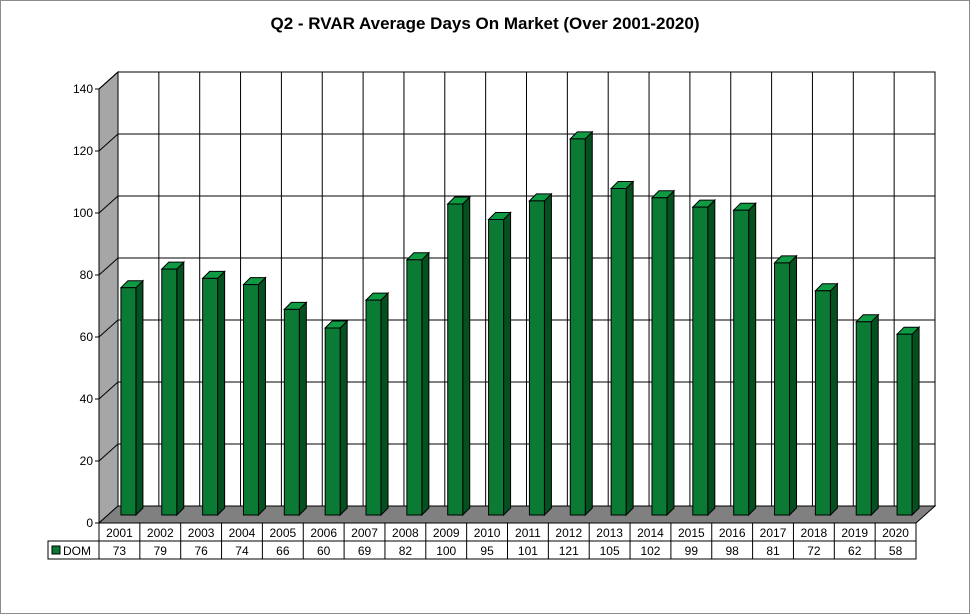 The height and width of the screenshot is (614, 970). Describe the element at coordinates (528, 551) in the screenshot. I see `data-label: 101` at that location.